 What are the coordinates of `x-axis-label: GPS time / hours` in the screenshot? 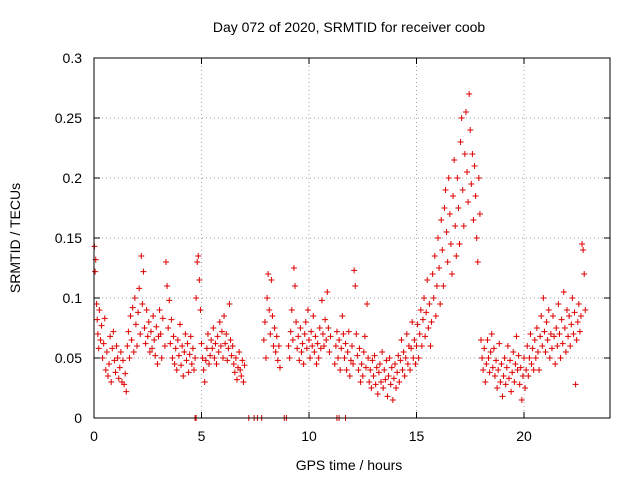 It's located at (349, 465).